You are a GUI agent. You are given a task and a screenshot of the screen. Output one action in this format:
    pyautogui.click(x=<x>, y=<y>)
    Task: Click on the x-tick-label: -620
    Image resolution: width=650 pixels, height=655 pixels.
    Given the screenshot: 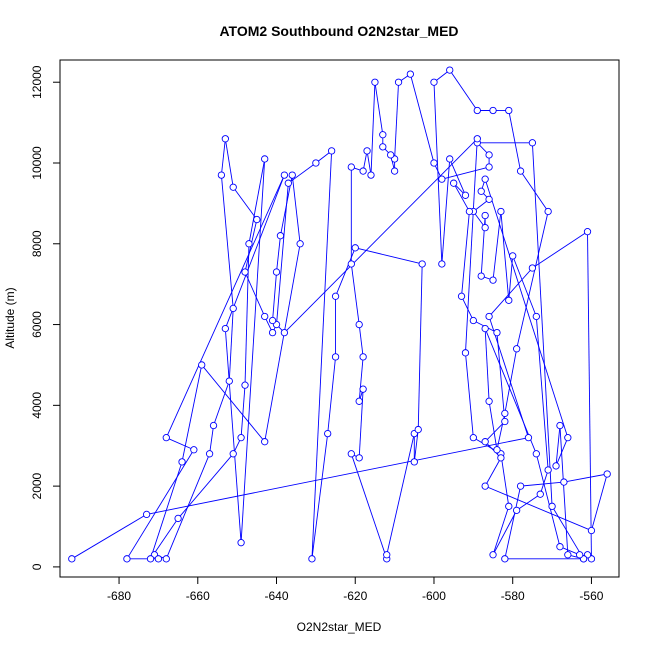 What is the action you would take?
    pyautogui.click(x=355, y=596)
    